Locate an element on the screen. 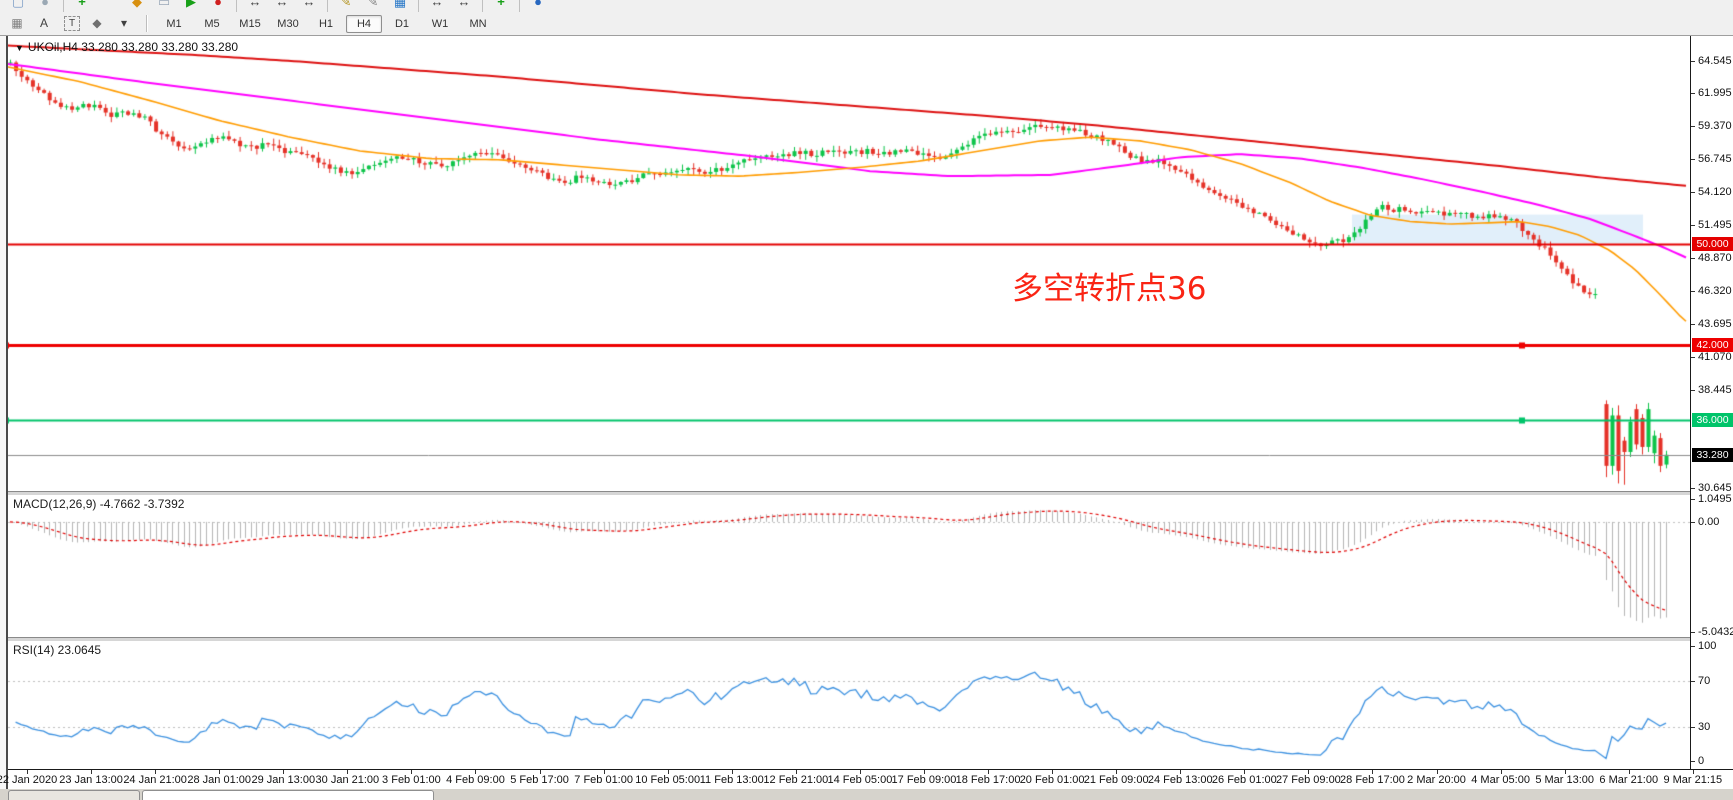 The height and width of the screenshot is (800, 1733). help-icon: ● is located at coordinates (538, 4).